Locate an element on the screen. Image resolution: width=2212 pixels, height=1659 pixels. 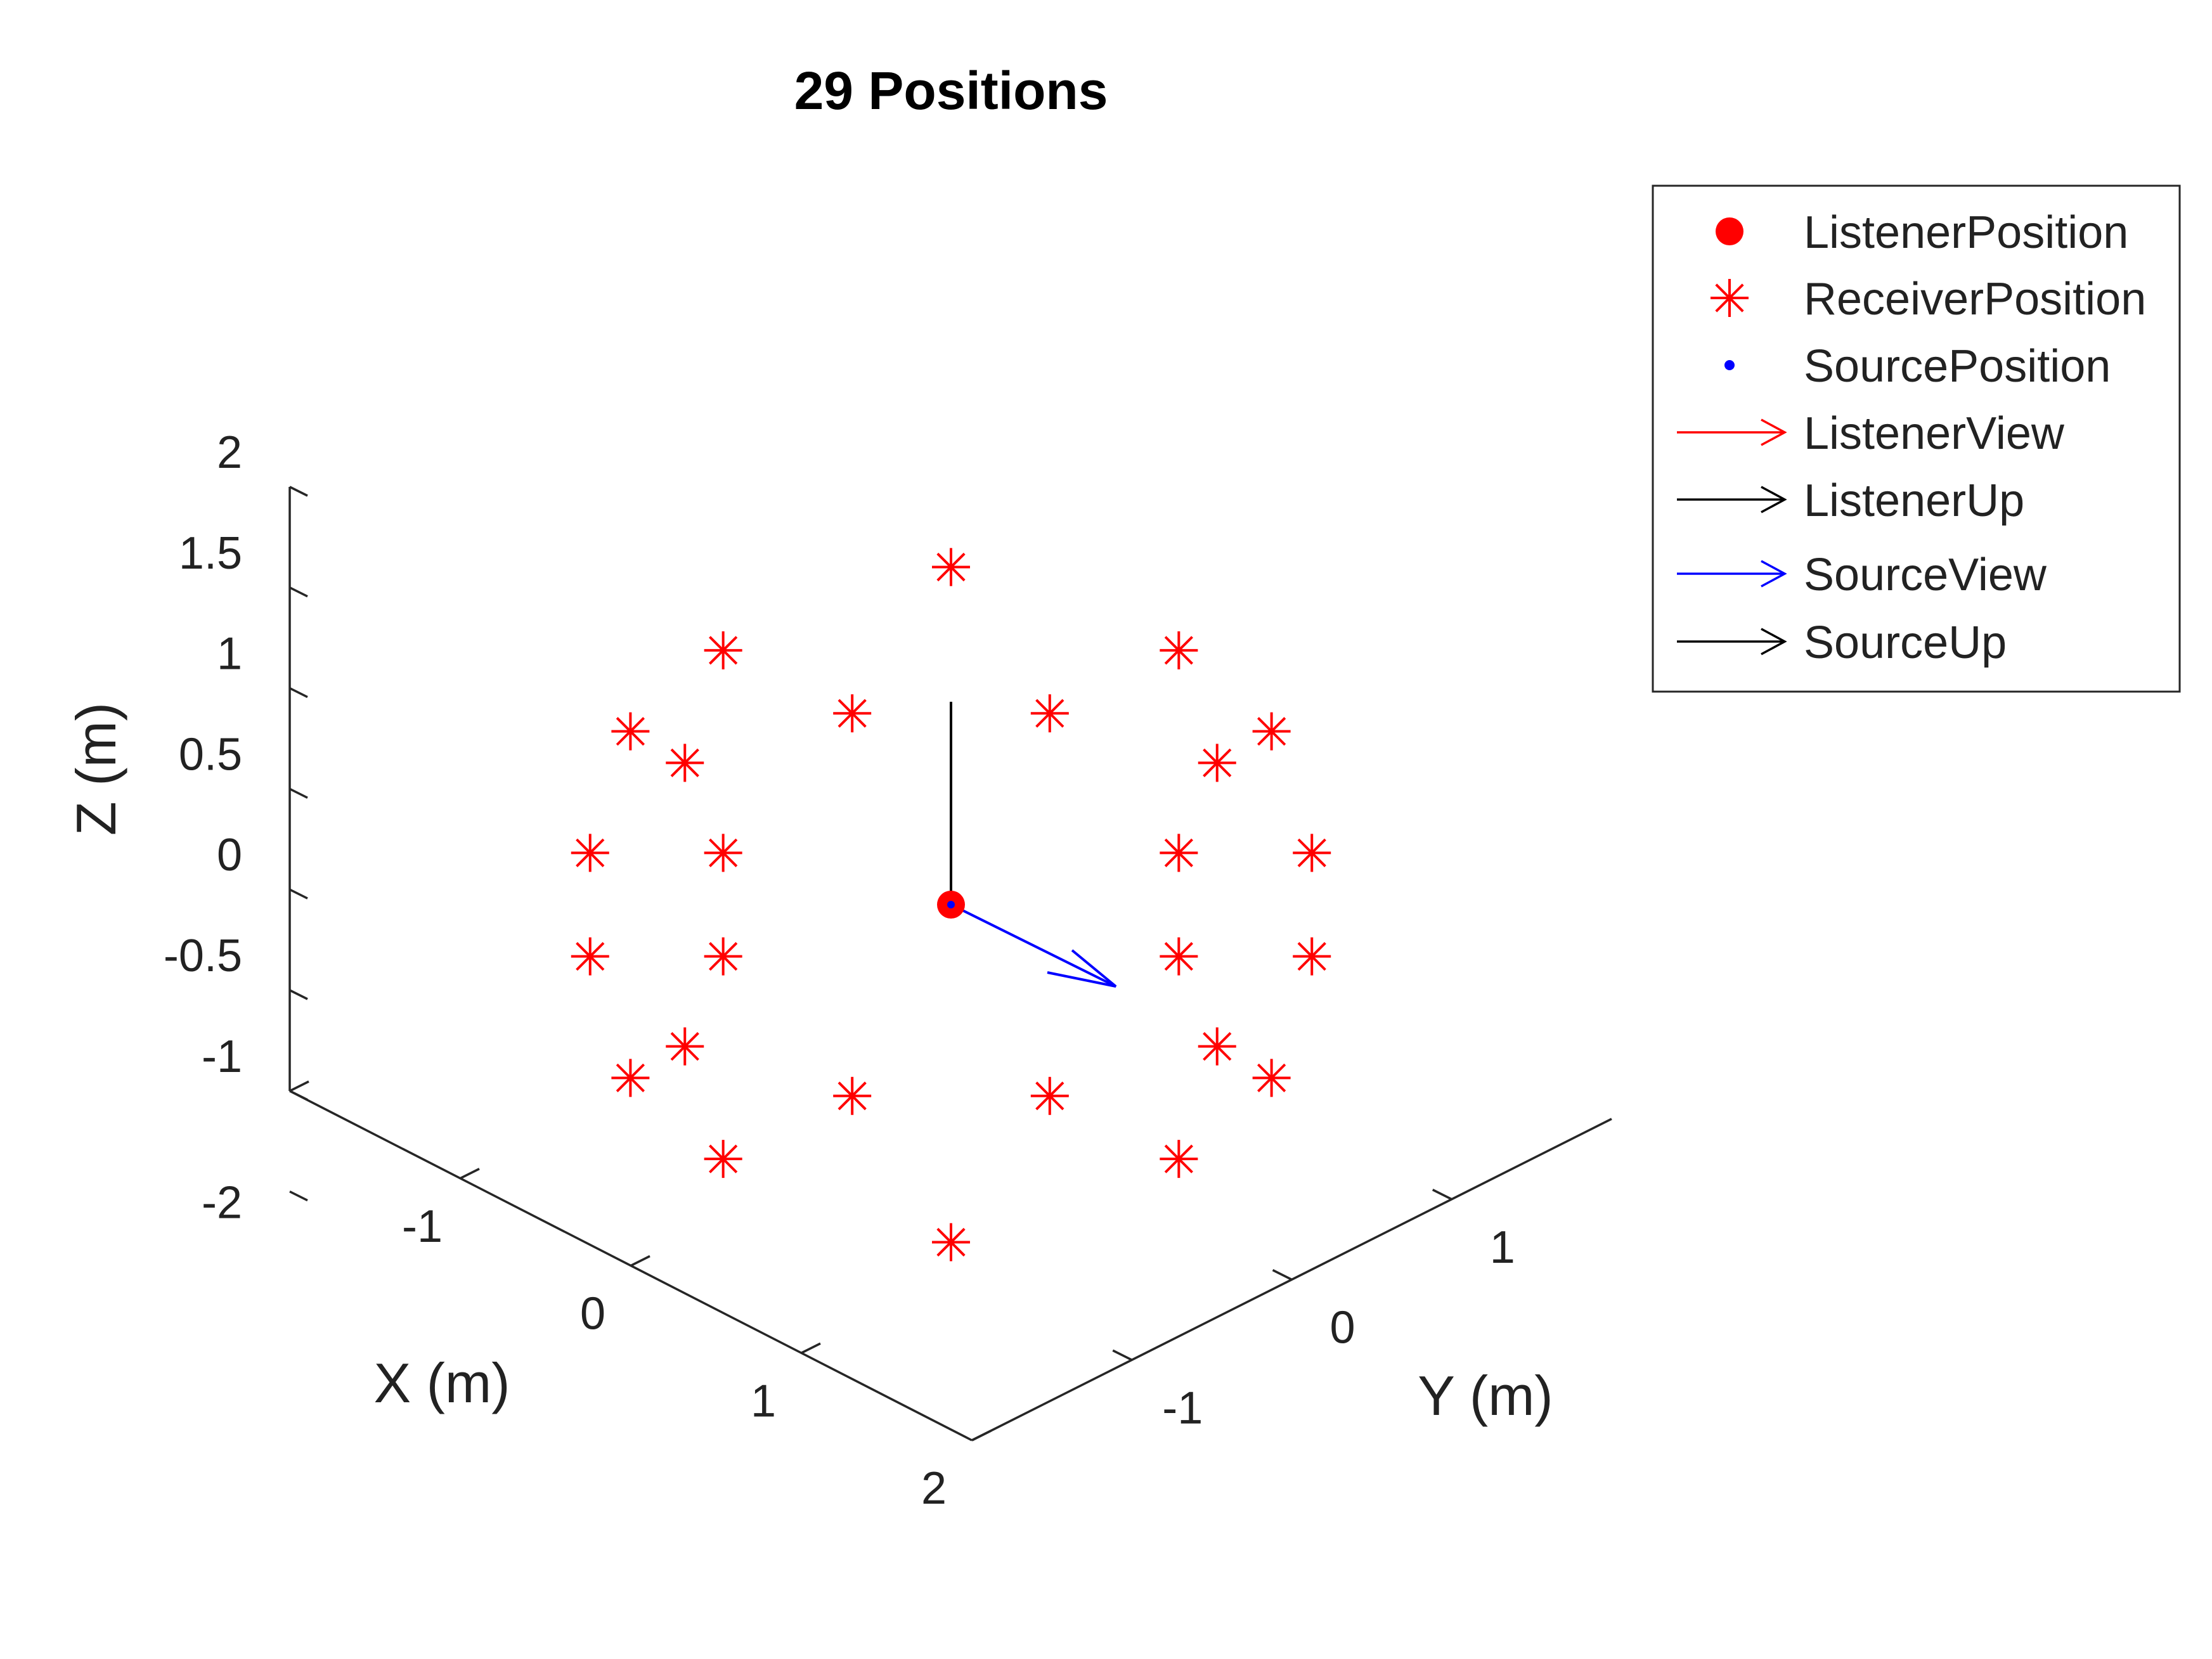
z-tick-label: -1 is located at coordinates (222, 1056).